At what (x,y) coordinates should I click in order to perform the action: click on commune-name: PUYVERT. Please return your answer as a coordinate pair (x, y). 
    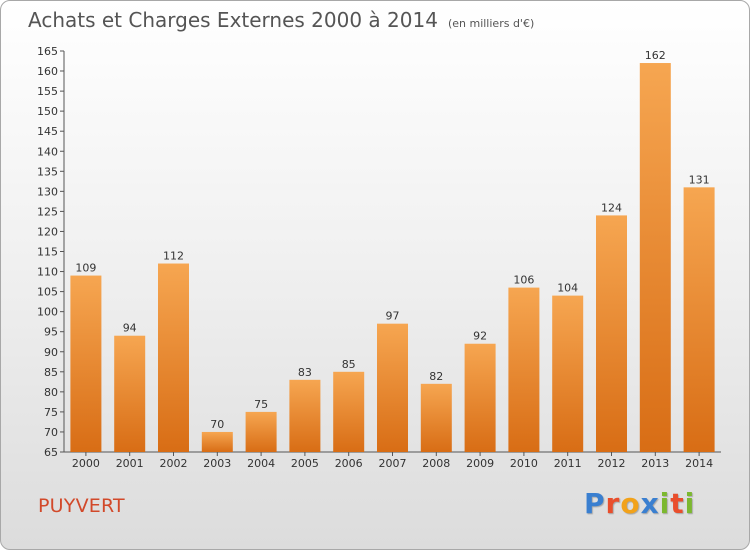
    Looking at the image, I should click on (81, 506).